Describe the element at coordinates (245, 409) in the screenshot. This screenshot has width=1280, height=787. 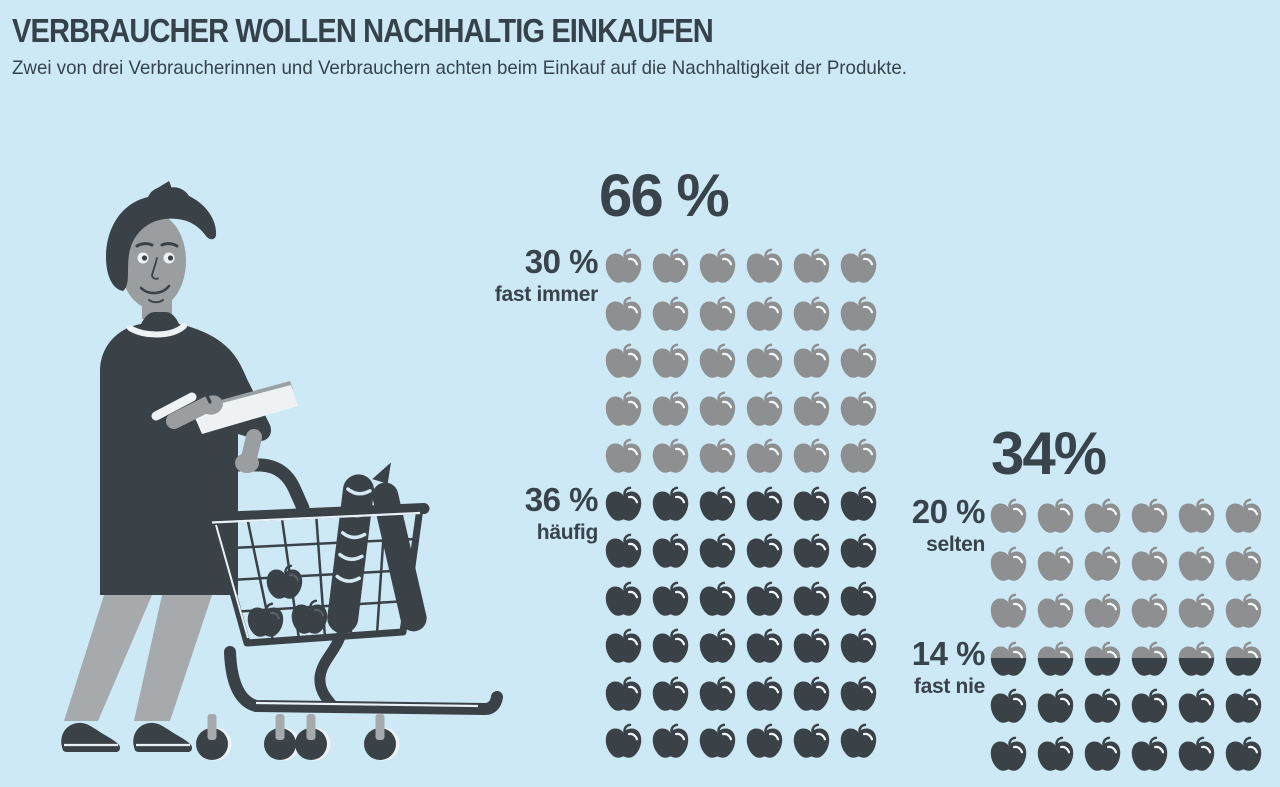
I see `shopping-list-paper` at that location.